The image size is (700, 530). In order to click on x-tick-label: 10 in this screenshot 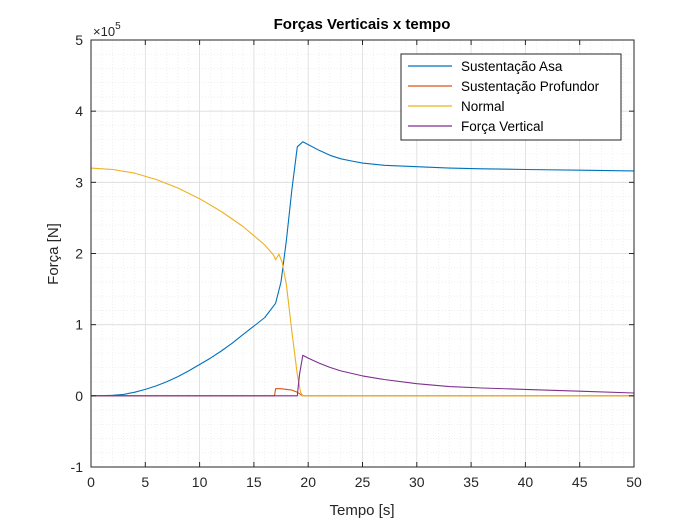, I will do `click(200, 482)`.